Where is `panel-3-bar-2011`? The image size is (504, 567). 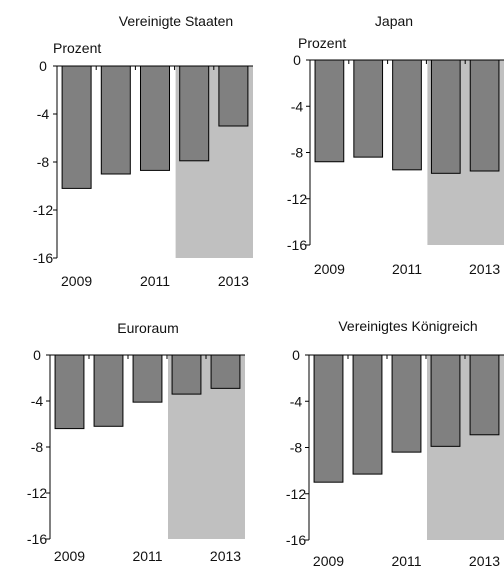 panel-3-bar-2011 is located at coordinates (147, 378).